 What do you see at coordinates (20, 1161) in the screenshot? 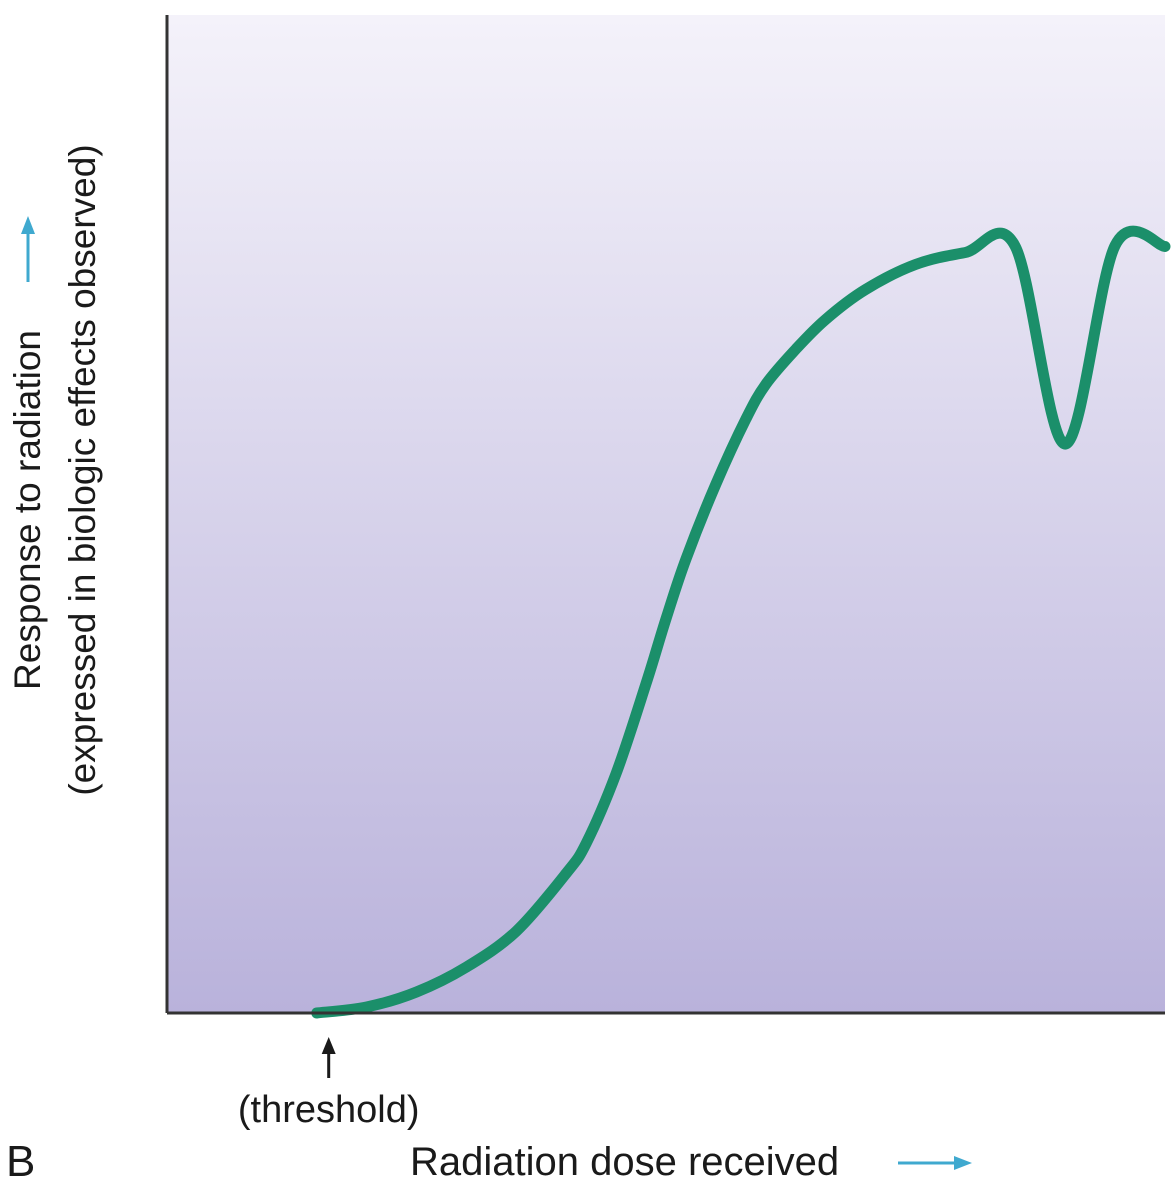
I see `panel-label: B` at bounding box center [20, 1161].